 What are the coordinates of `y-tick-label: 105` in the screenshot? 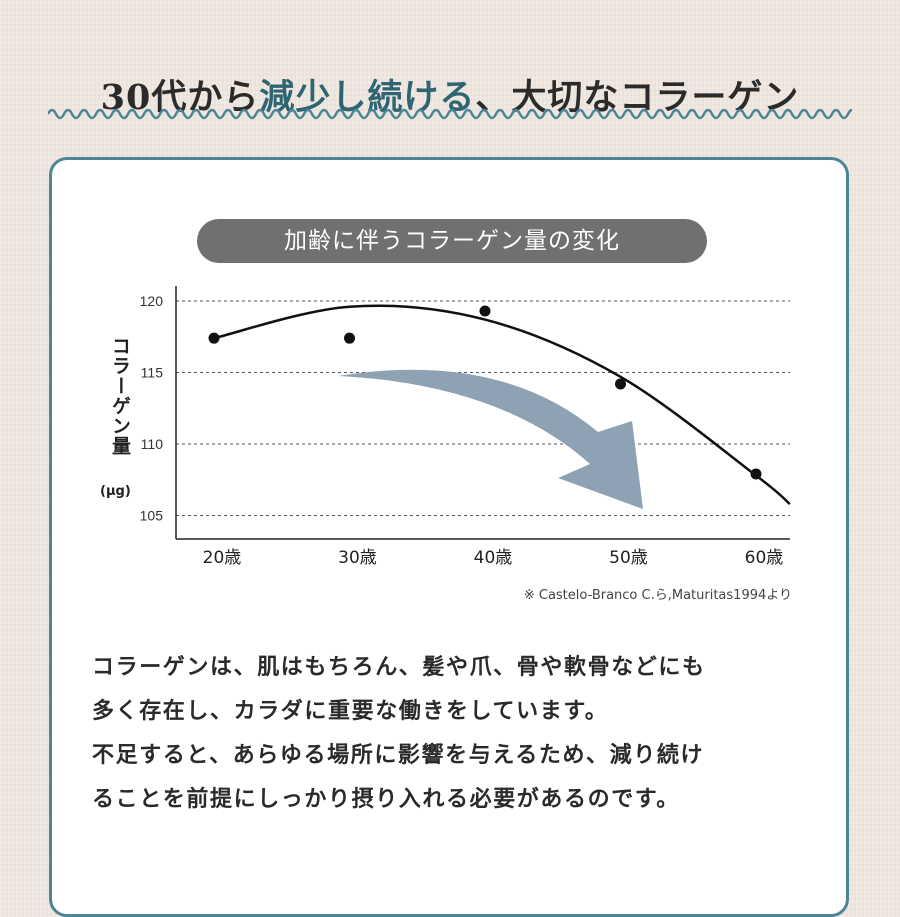 It's located at (152, 516).